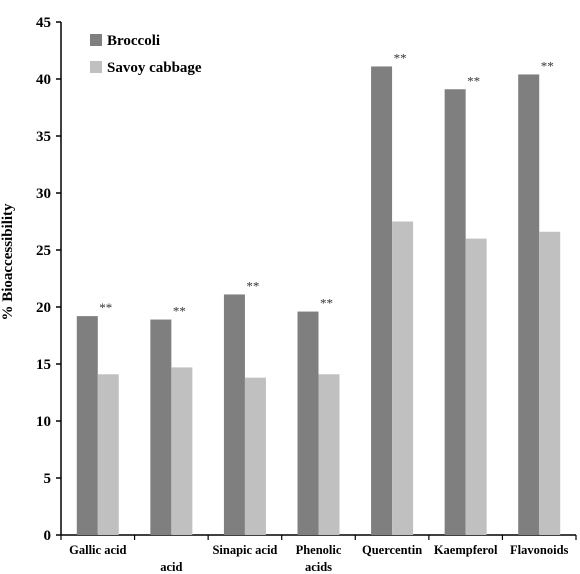 Image resolution: width=580 pixels, height=574 pixels. Describe the element at coordinates (133, 41) in the screenshot. I see `legend-label: Broccoli` at that location.